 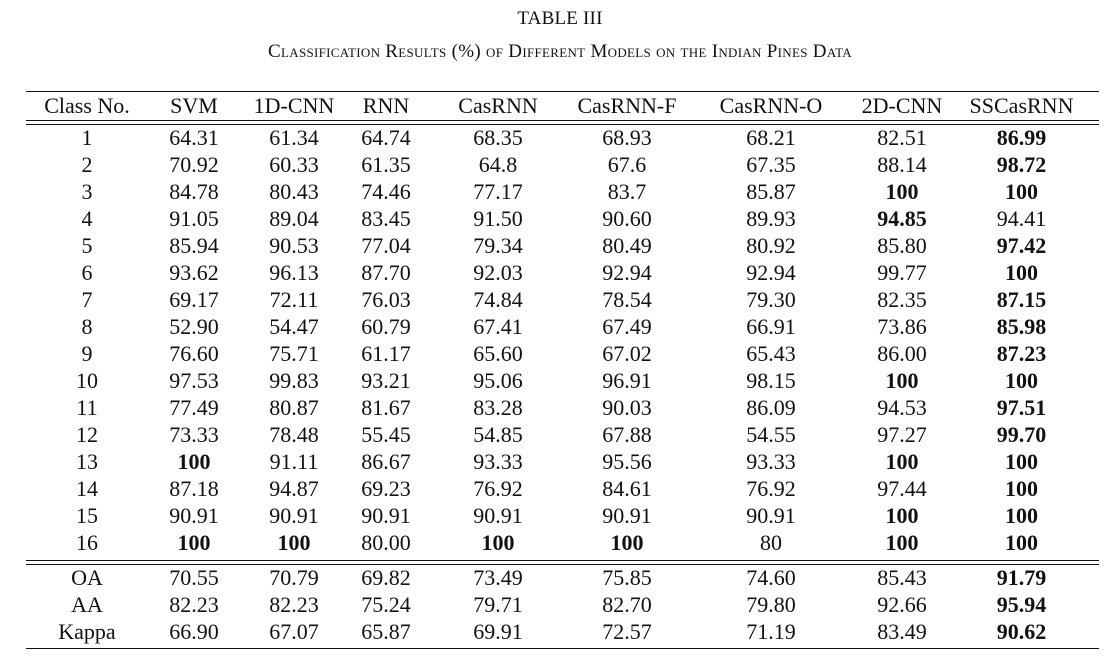 What do you see at coordinates (194, 191) in the screenshot?
I see `cell-svm: 84.78` at bounding box center [194, 191].